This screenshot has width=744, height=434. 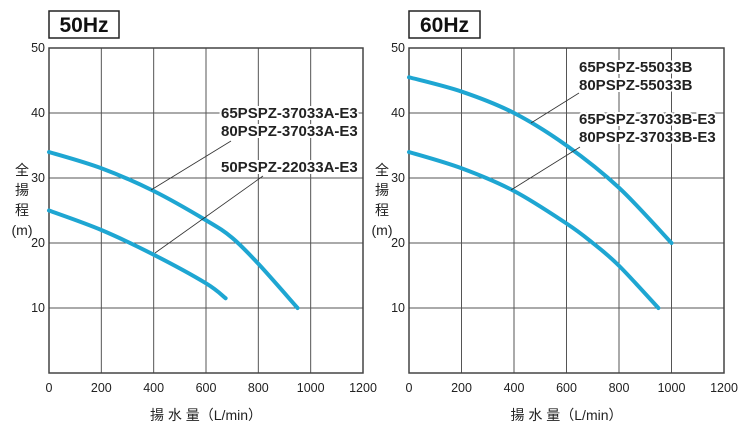 I want to click on series-label: 80PSPZ-55033B, so click(x=636, y=85).